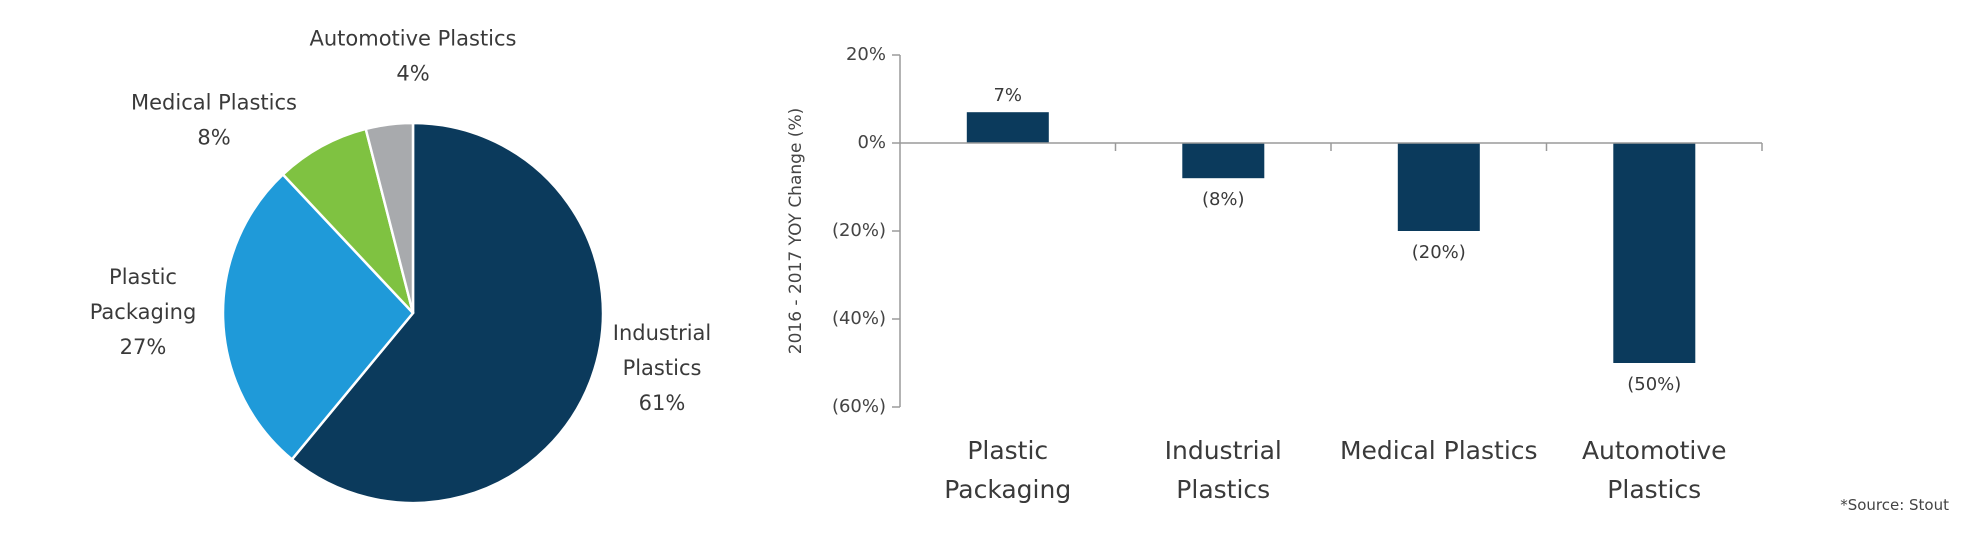 The width and height of the screenshot is (1977, 537). Describe the element at coordinates (412, 56) in the screenshot. I see `pie-slice-label: Automotive Plastics 4%` at that location.